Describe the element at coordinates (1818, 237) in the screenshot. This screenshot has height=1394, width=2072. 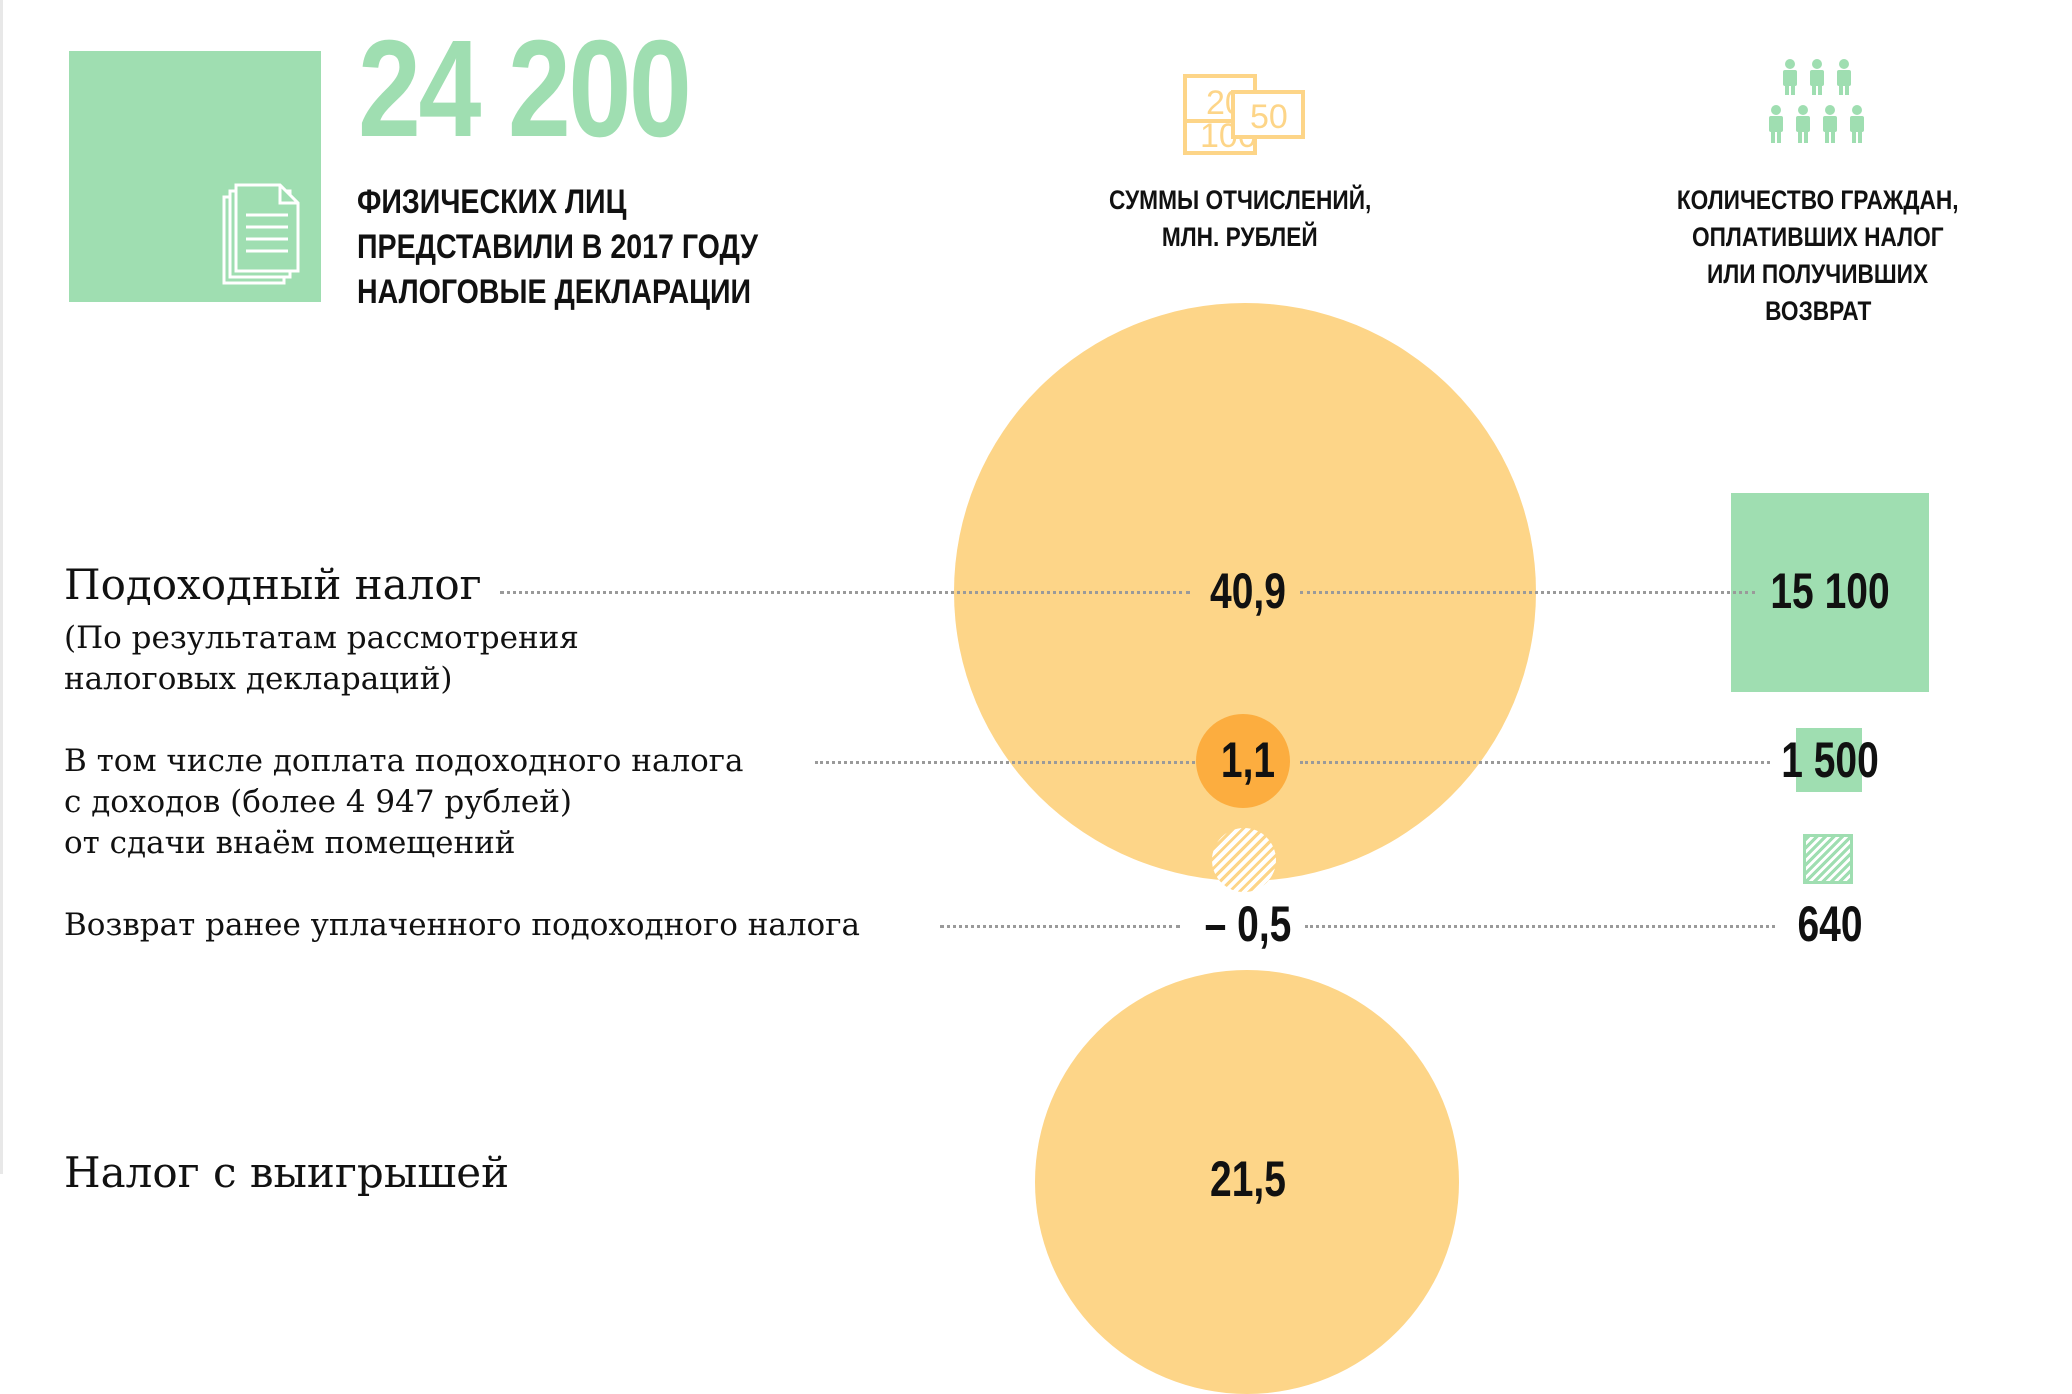
I see `column-title-line: ОПЛАТИВШИХ НАЛОГ` at that location.